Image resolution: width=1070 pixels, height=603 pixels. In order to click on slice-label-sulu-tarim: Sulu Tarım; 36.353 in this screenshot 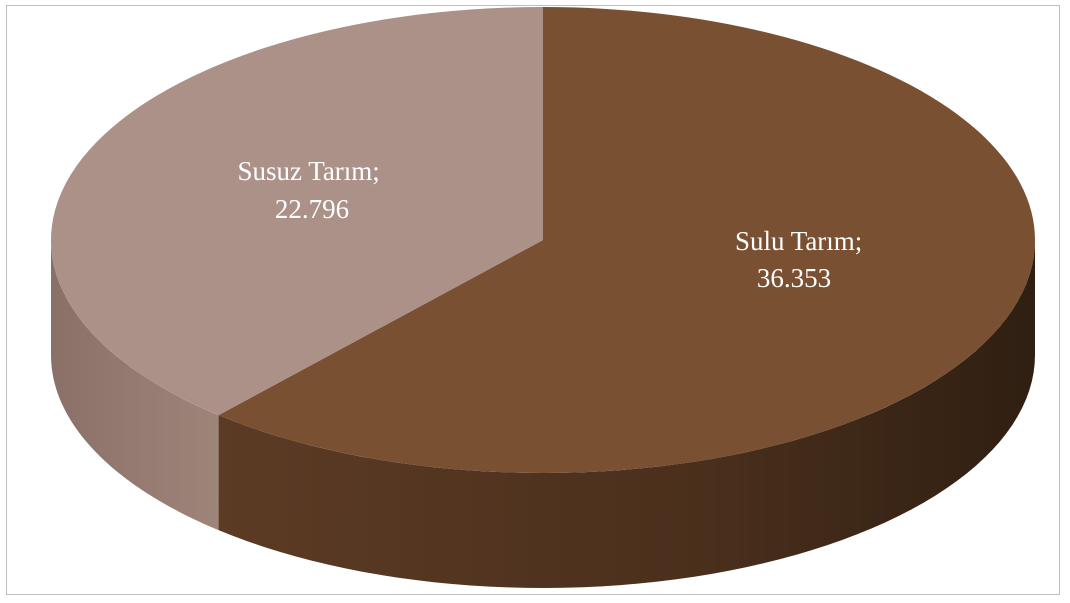, I will do `click(802, 259)`.